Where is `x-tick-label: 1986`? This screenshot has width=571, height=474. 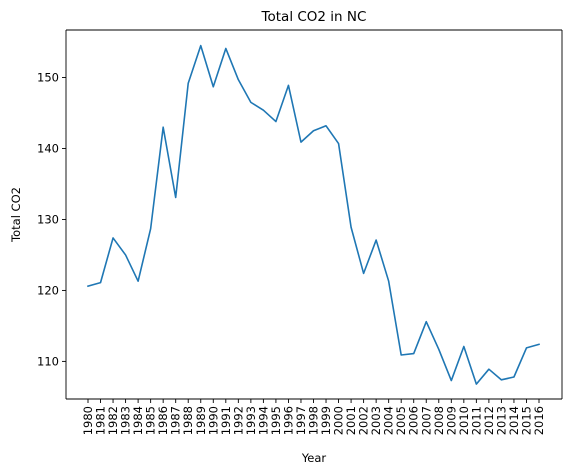
x-tick-label: 1986 is located at coordinates (163, 420).